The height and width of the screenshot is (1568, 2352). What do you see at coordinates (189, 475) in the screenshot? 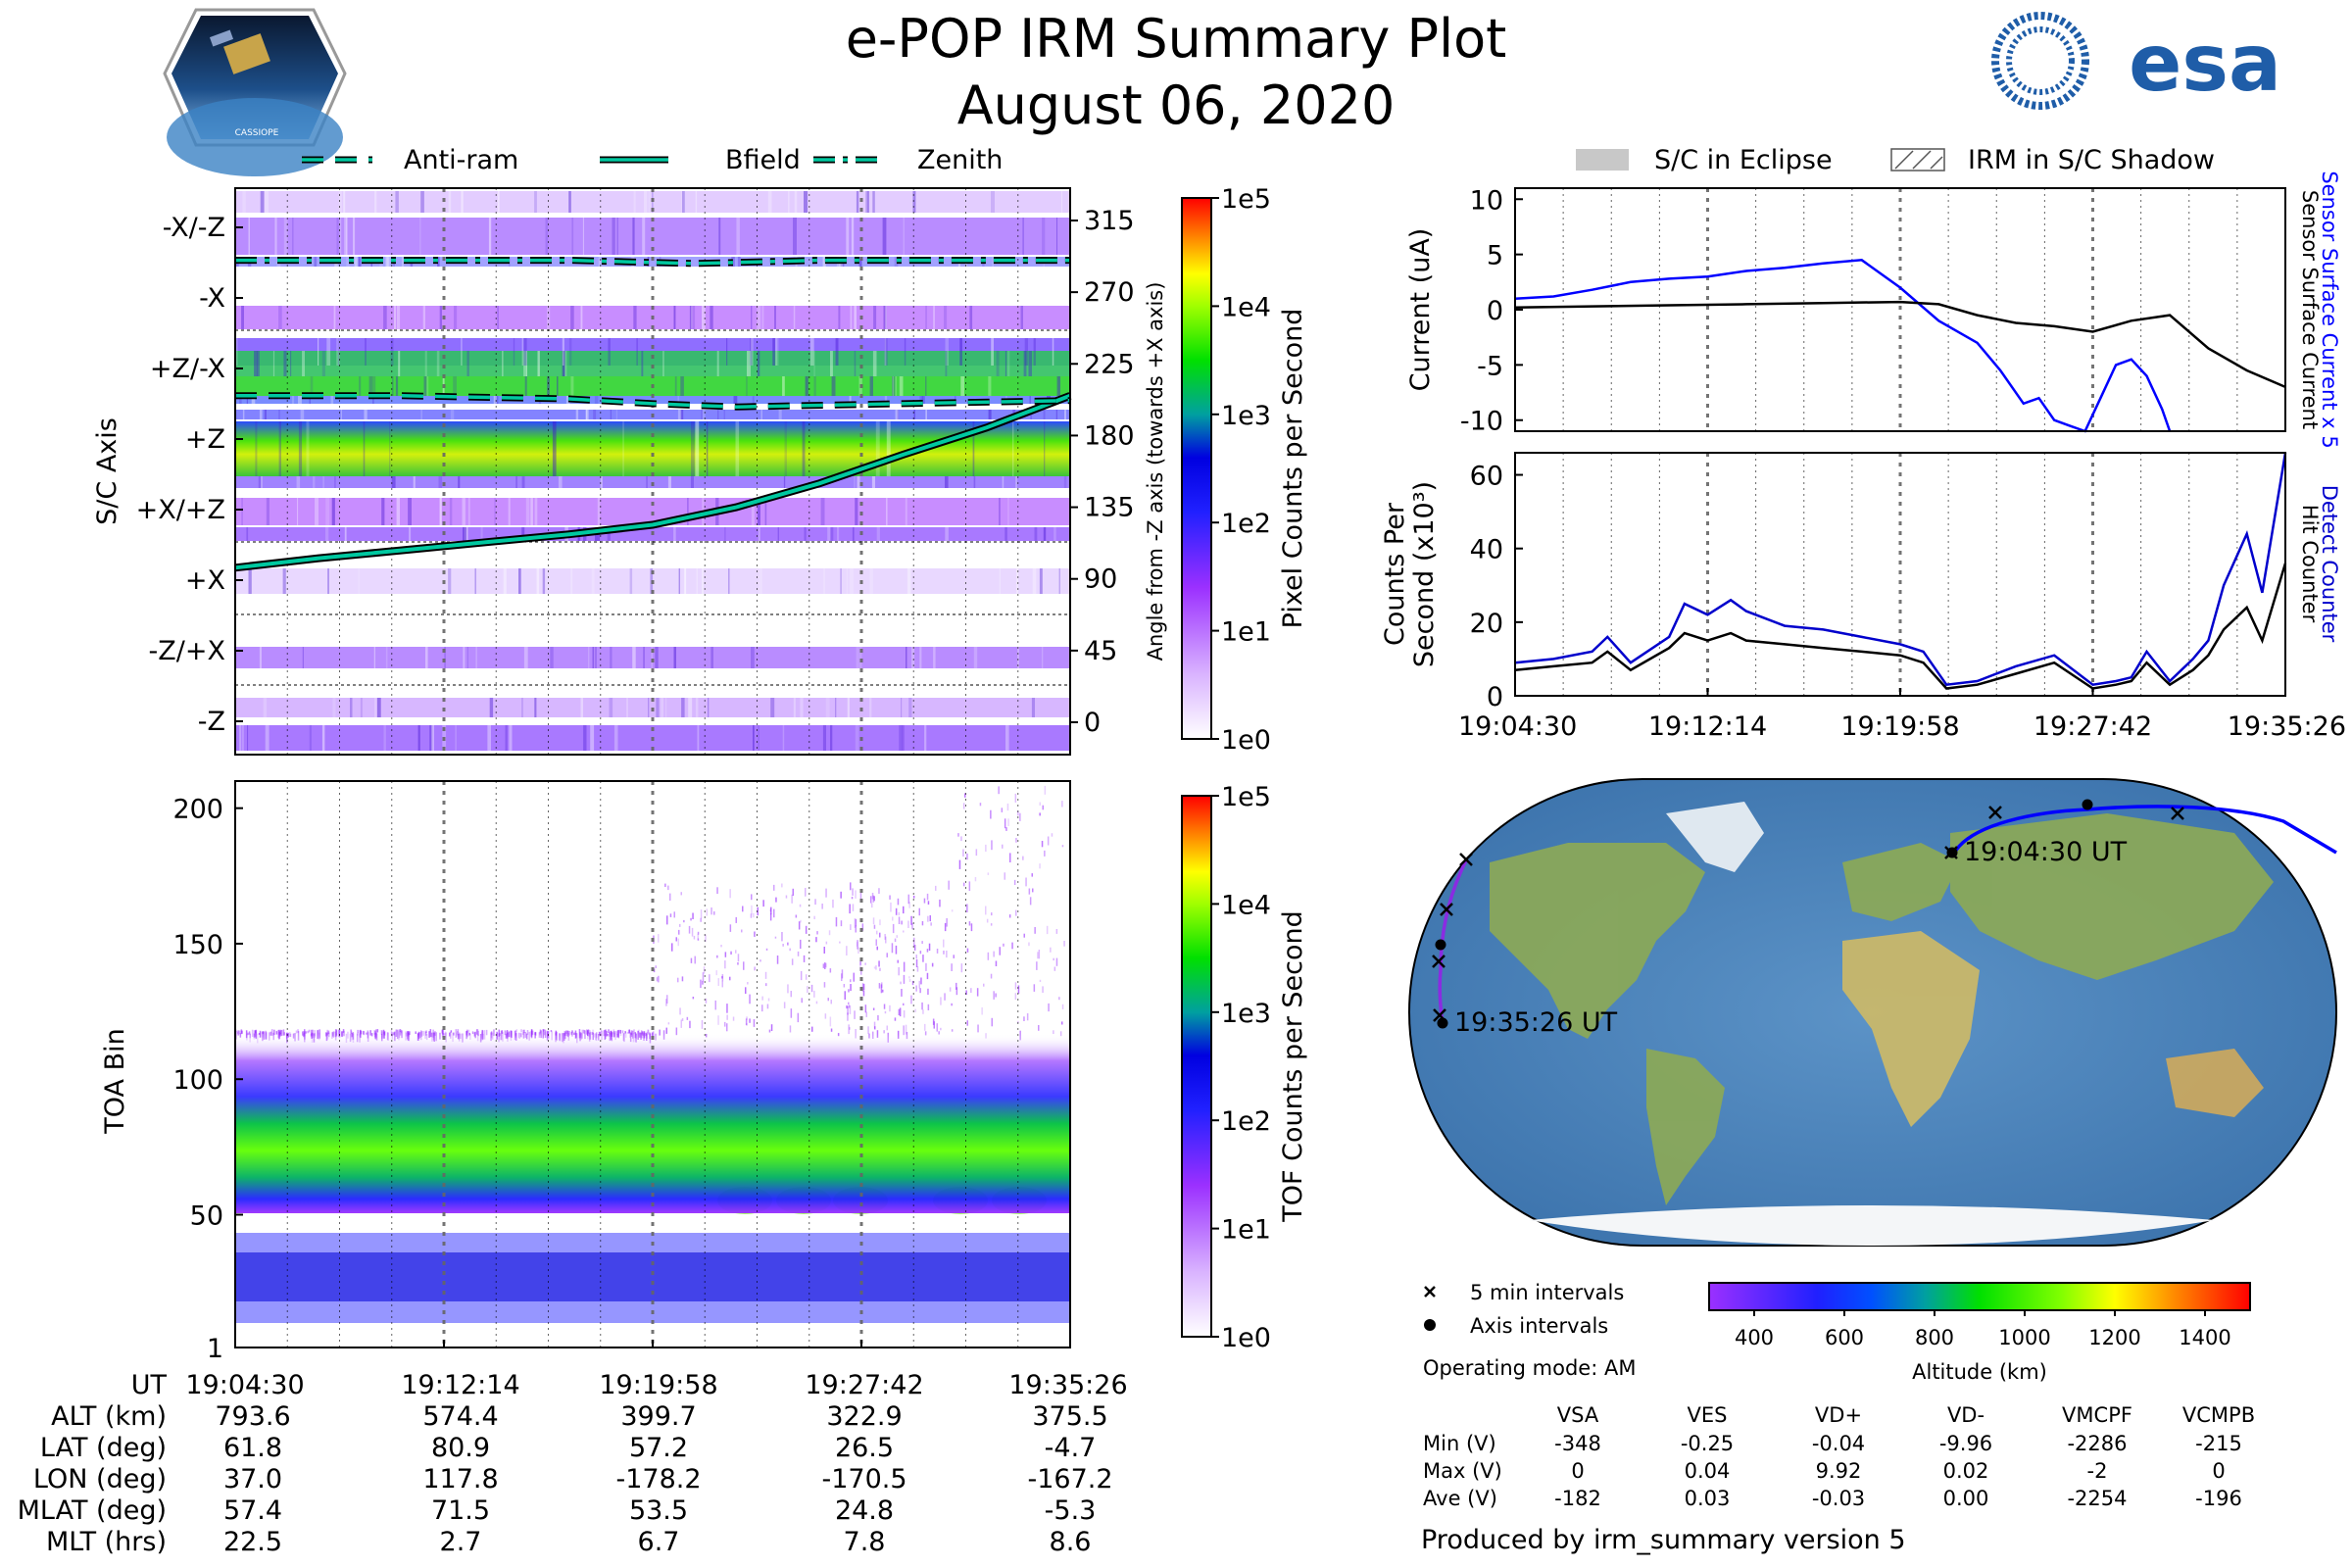
I see `pixel-y-ticks: -X/-Z -X +Z/-X +Z +X/+Z +X -Z/+X -Z` at bounding box center [189, 475].